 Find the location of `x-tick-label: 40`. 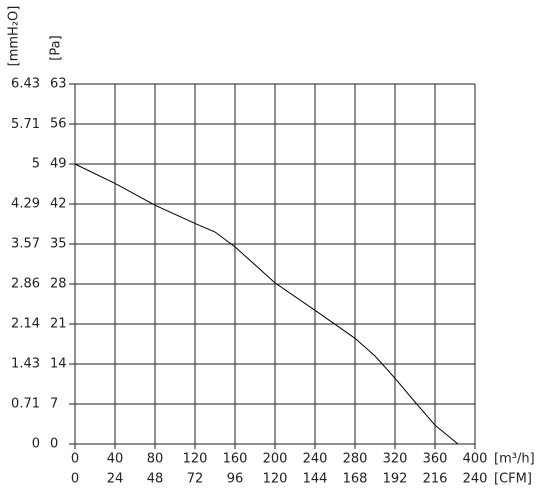

x-tick-label: 40 is located at coordinates (115, 459).